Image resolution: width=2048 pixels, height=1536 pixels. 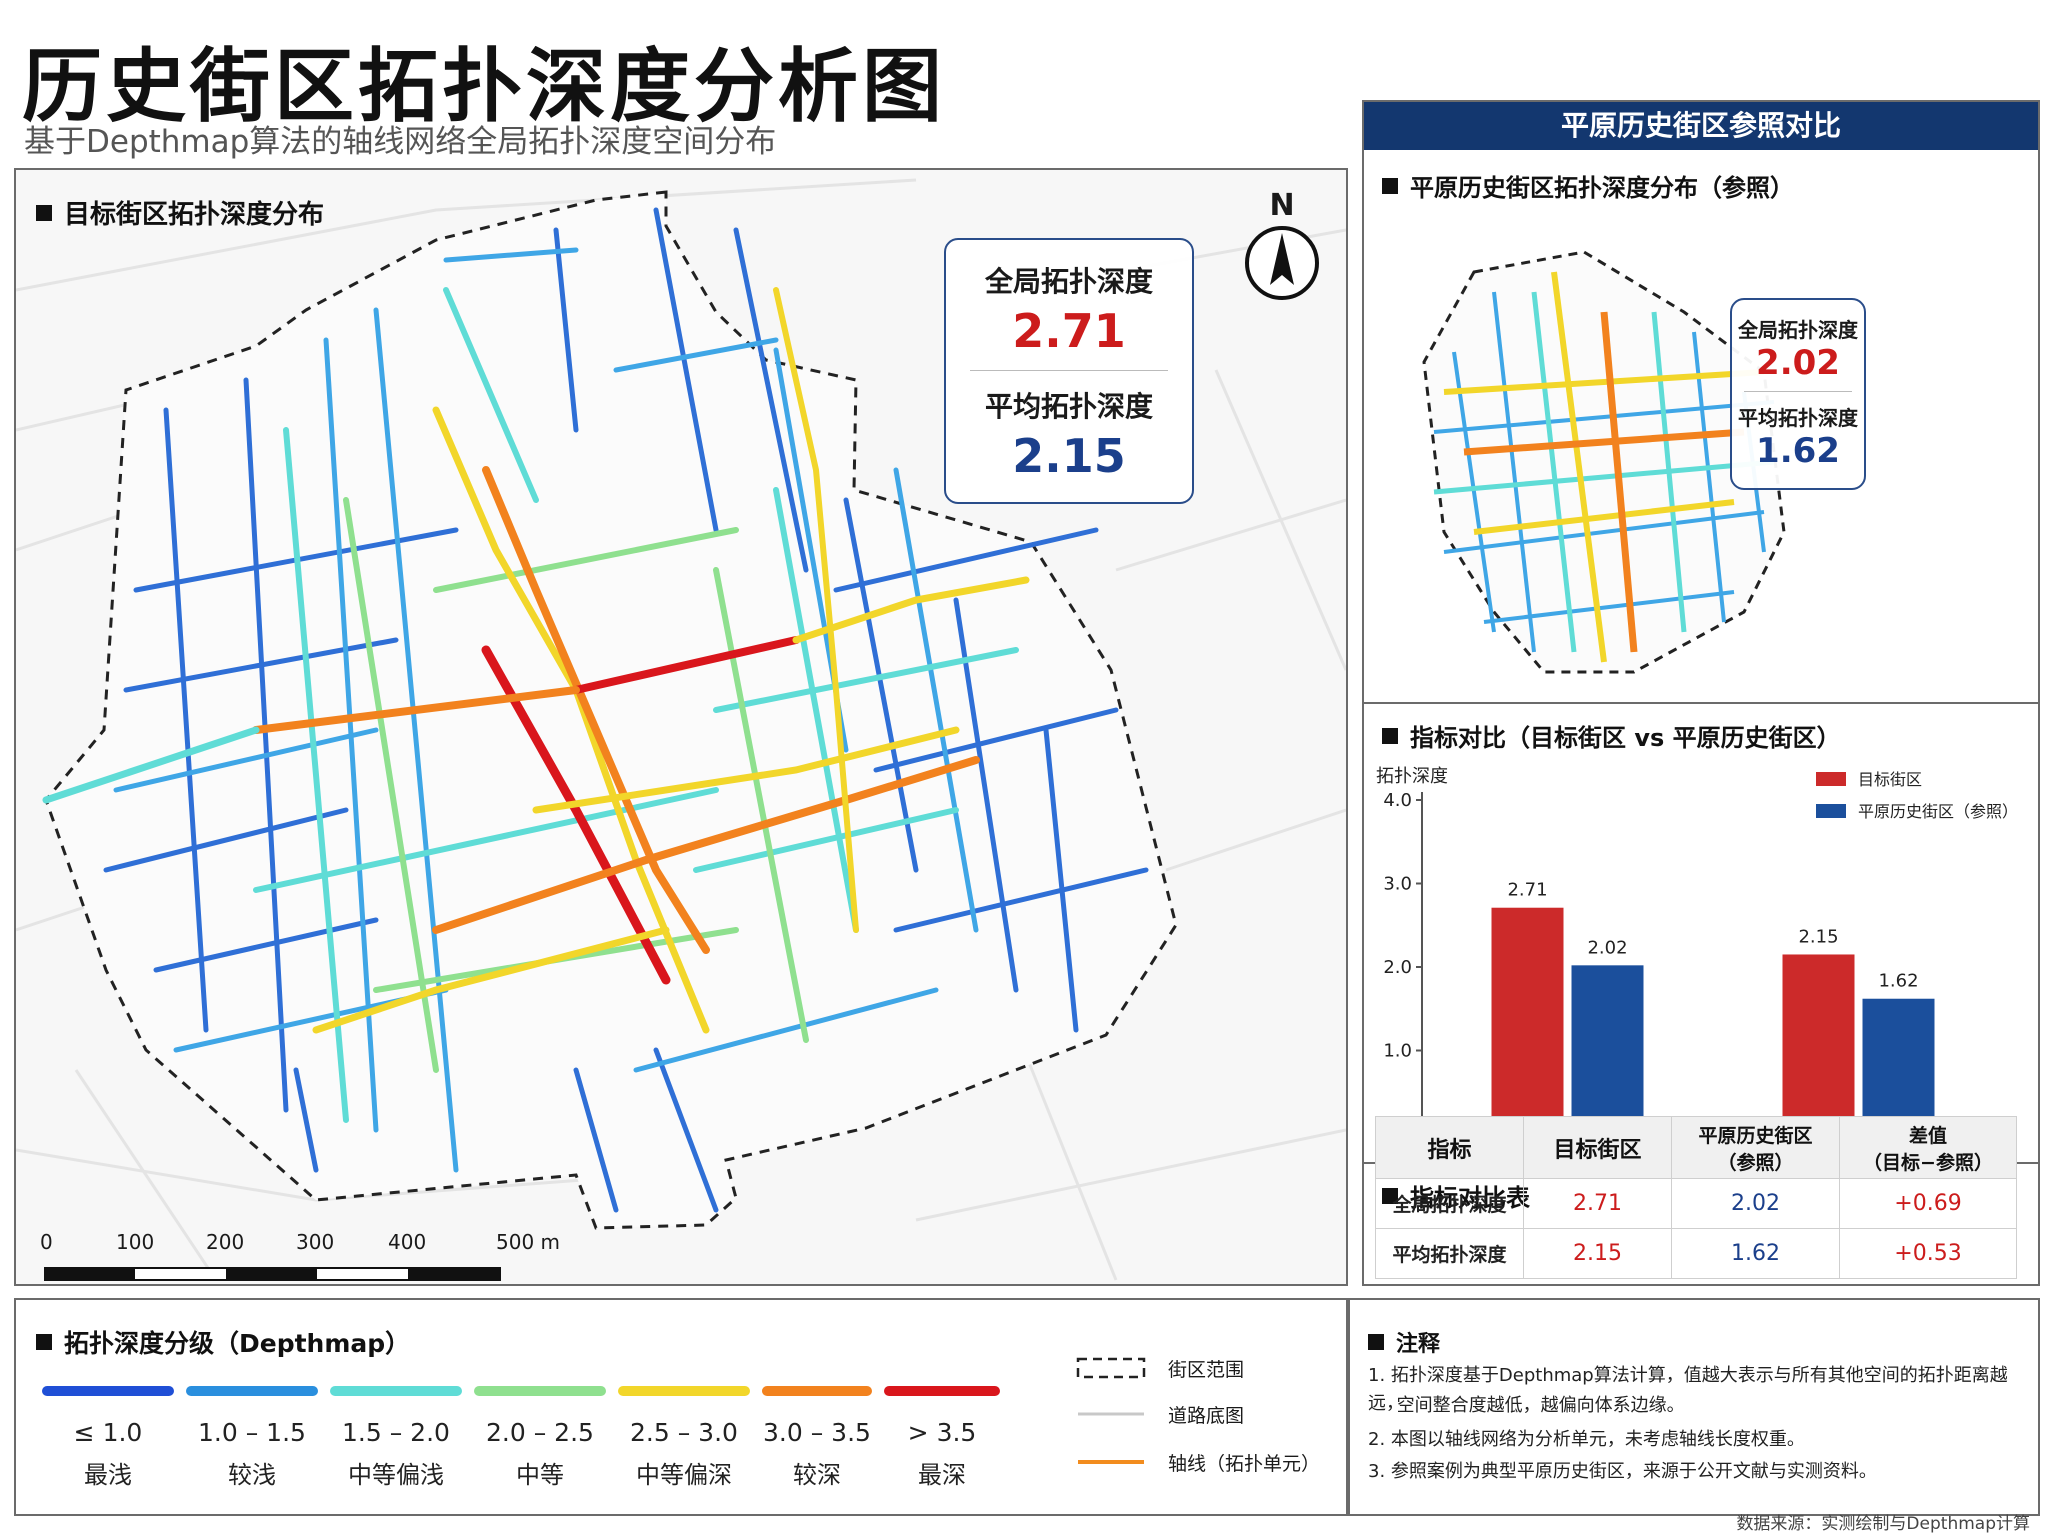 I want to click on table-cell-diff: +0.69, so click(x=1928, y=1203).